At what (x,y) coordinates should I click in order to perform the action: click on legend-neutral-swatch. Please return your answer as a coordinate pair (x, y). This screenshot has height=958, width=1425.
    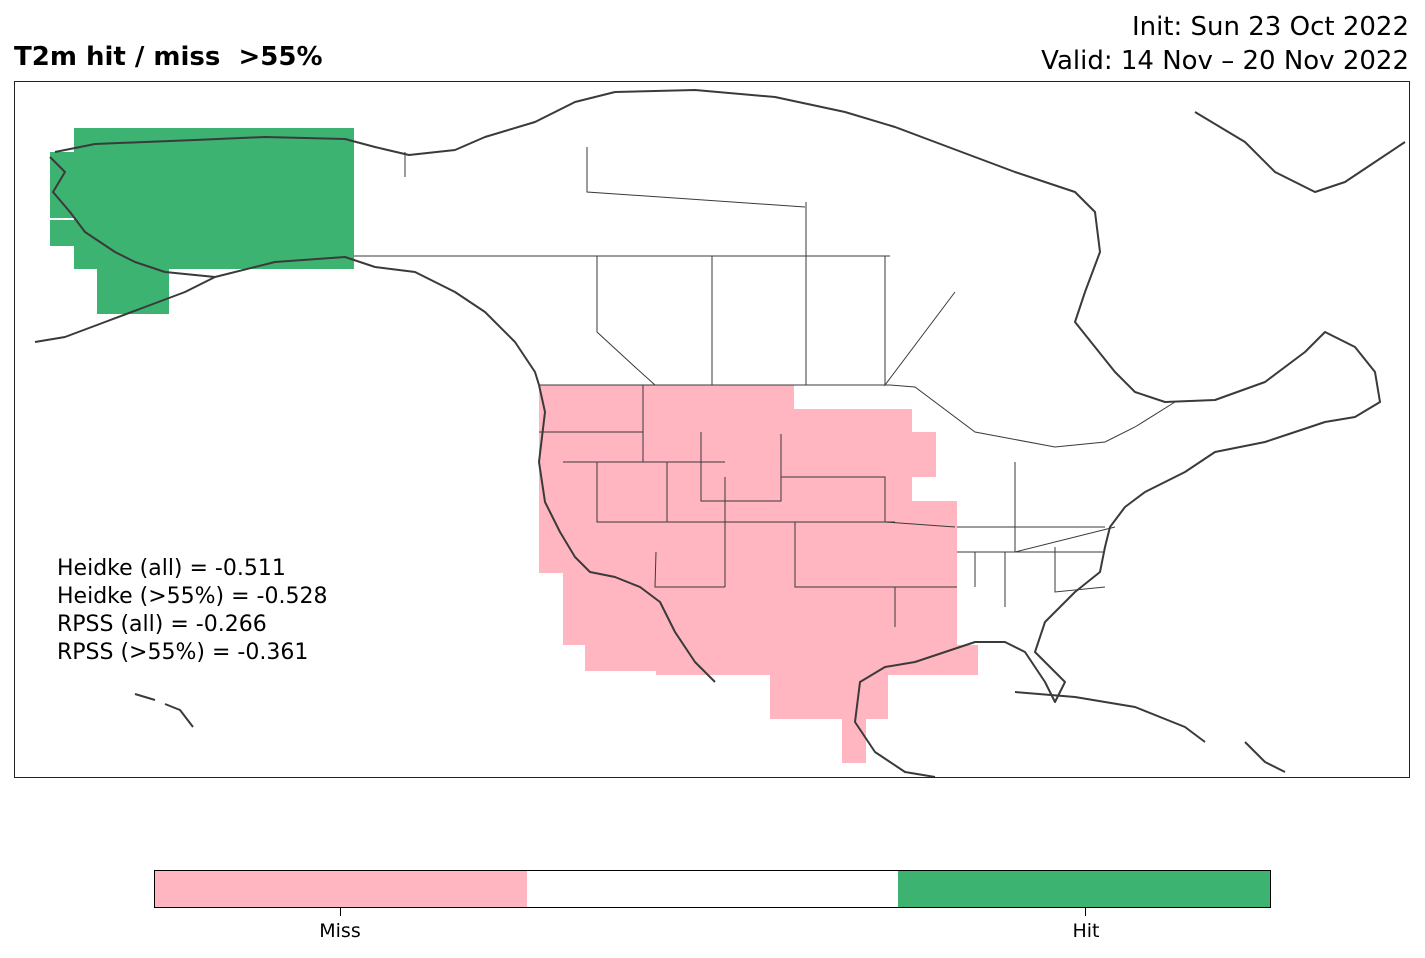
    Looking at the image, I should click on (712, 889).